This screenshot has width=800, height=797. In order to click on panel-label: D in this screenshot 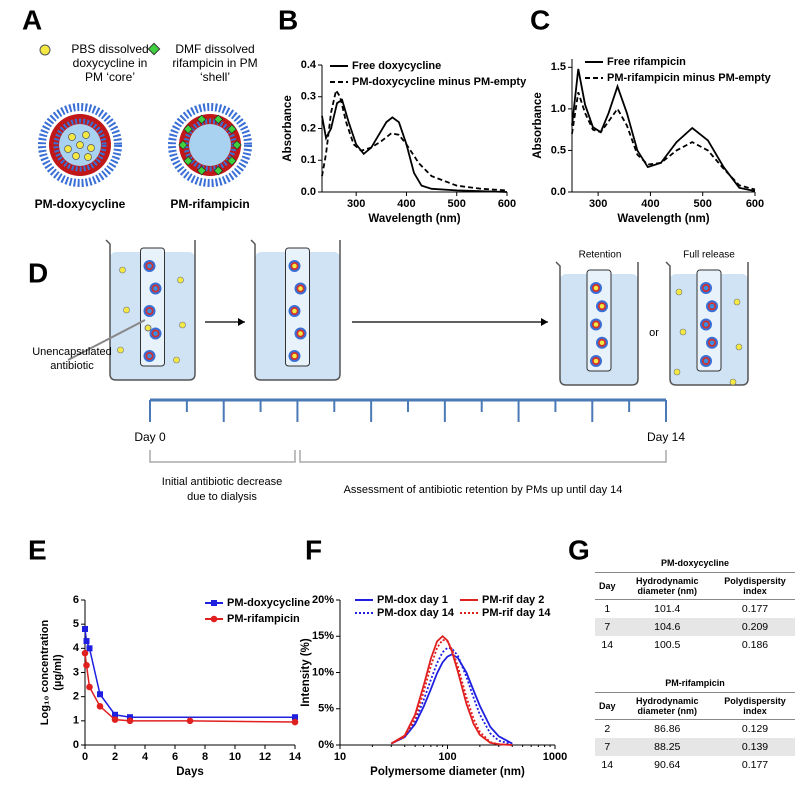, I will do `click(38, 272)`.